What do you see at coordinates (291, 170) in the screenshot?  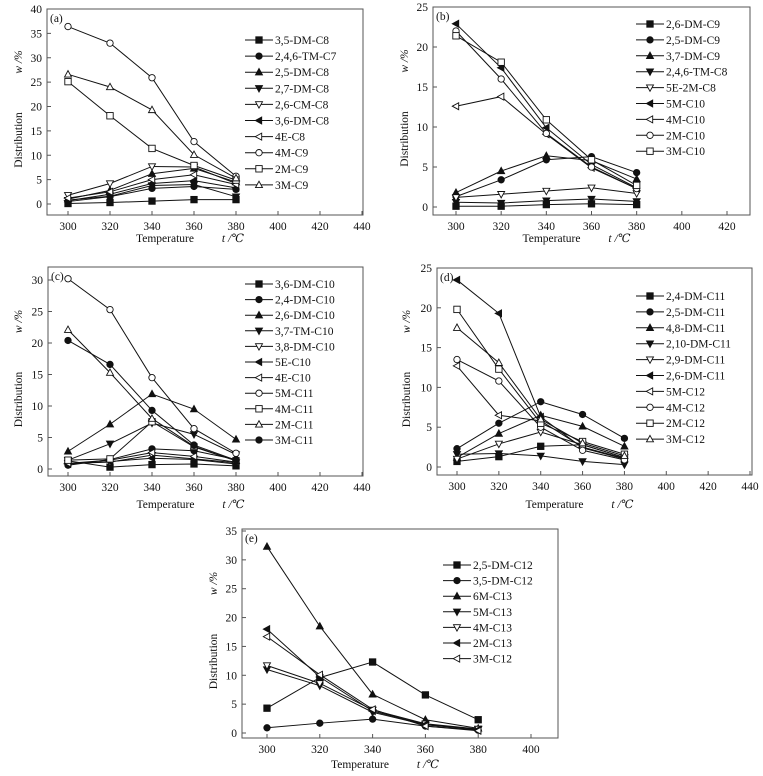 I see `legend-label: 2M-C9` at bounding box center [291, 170].